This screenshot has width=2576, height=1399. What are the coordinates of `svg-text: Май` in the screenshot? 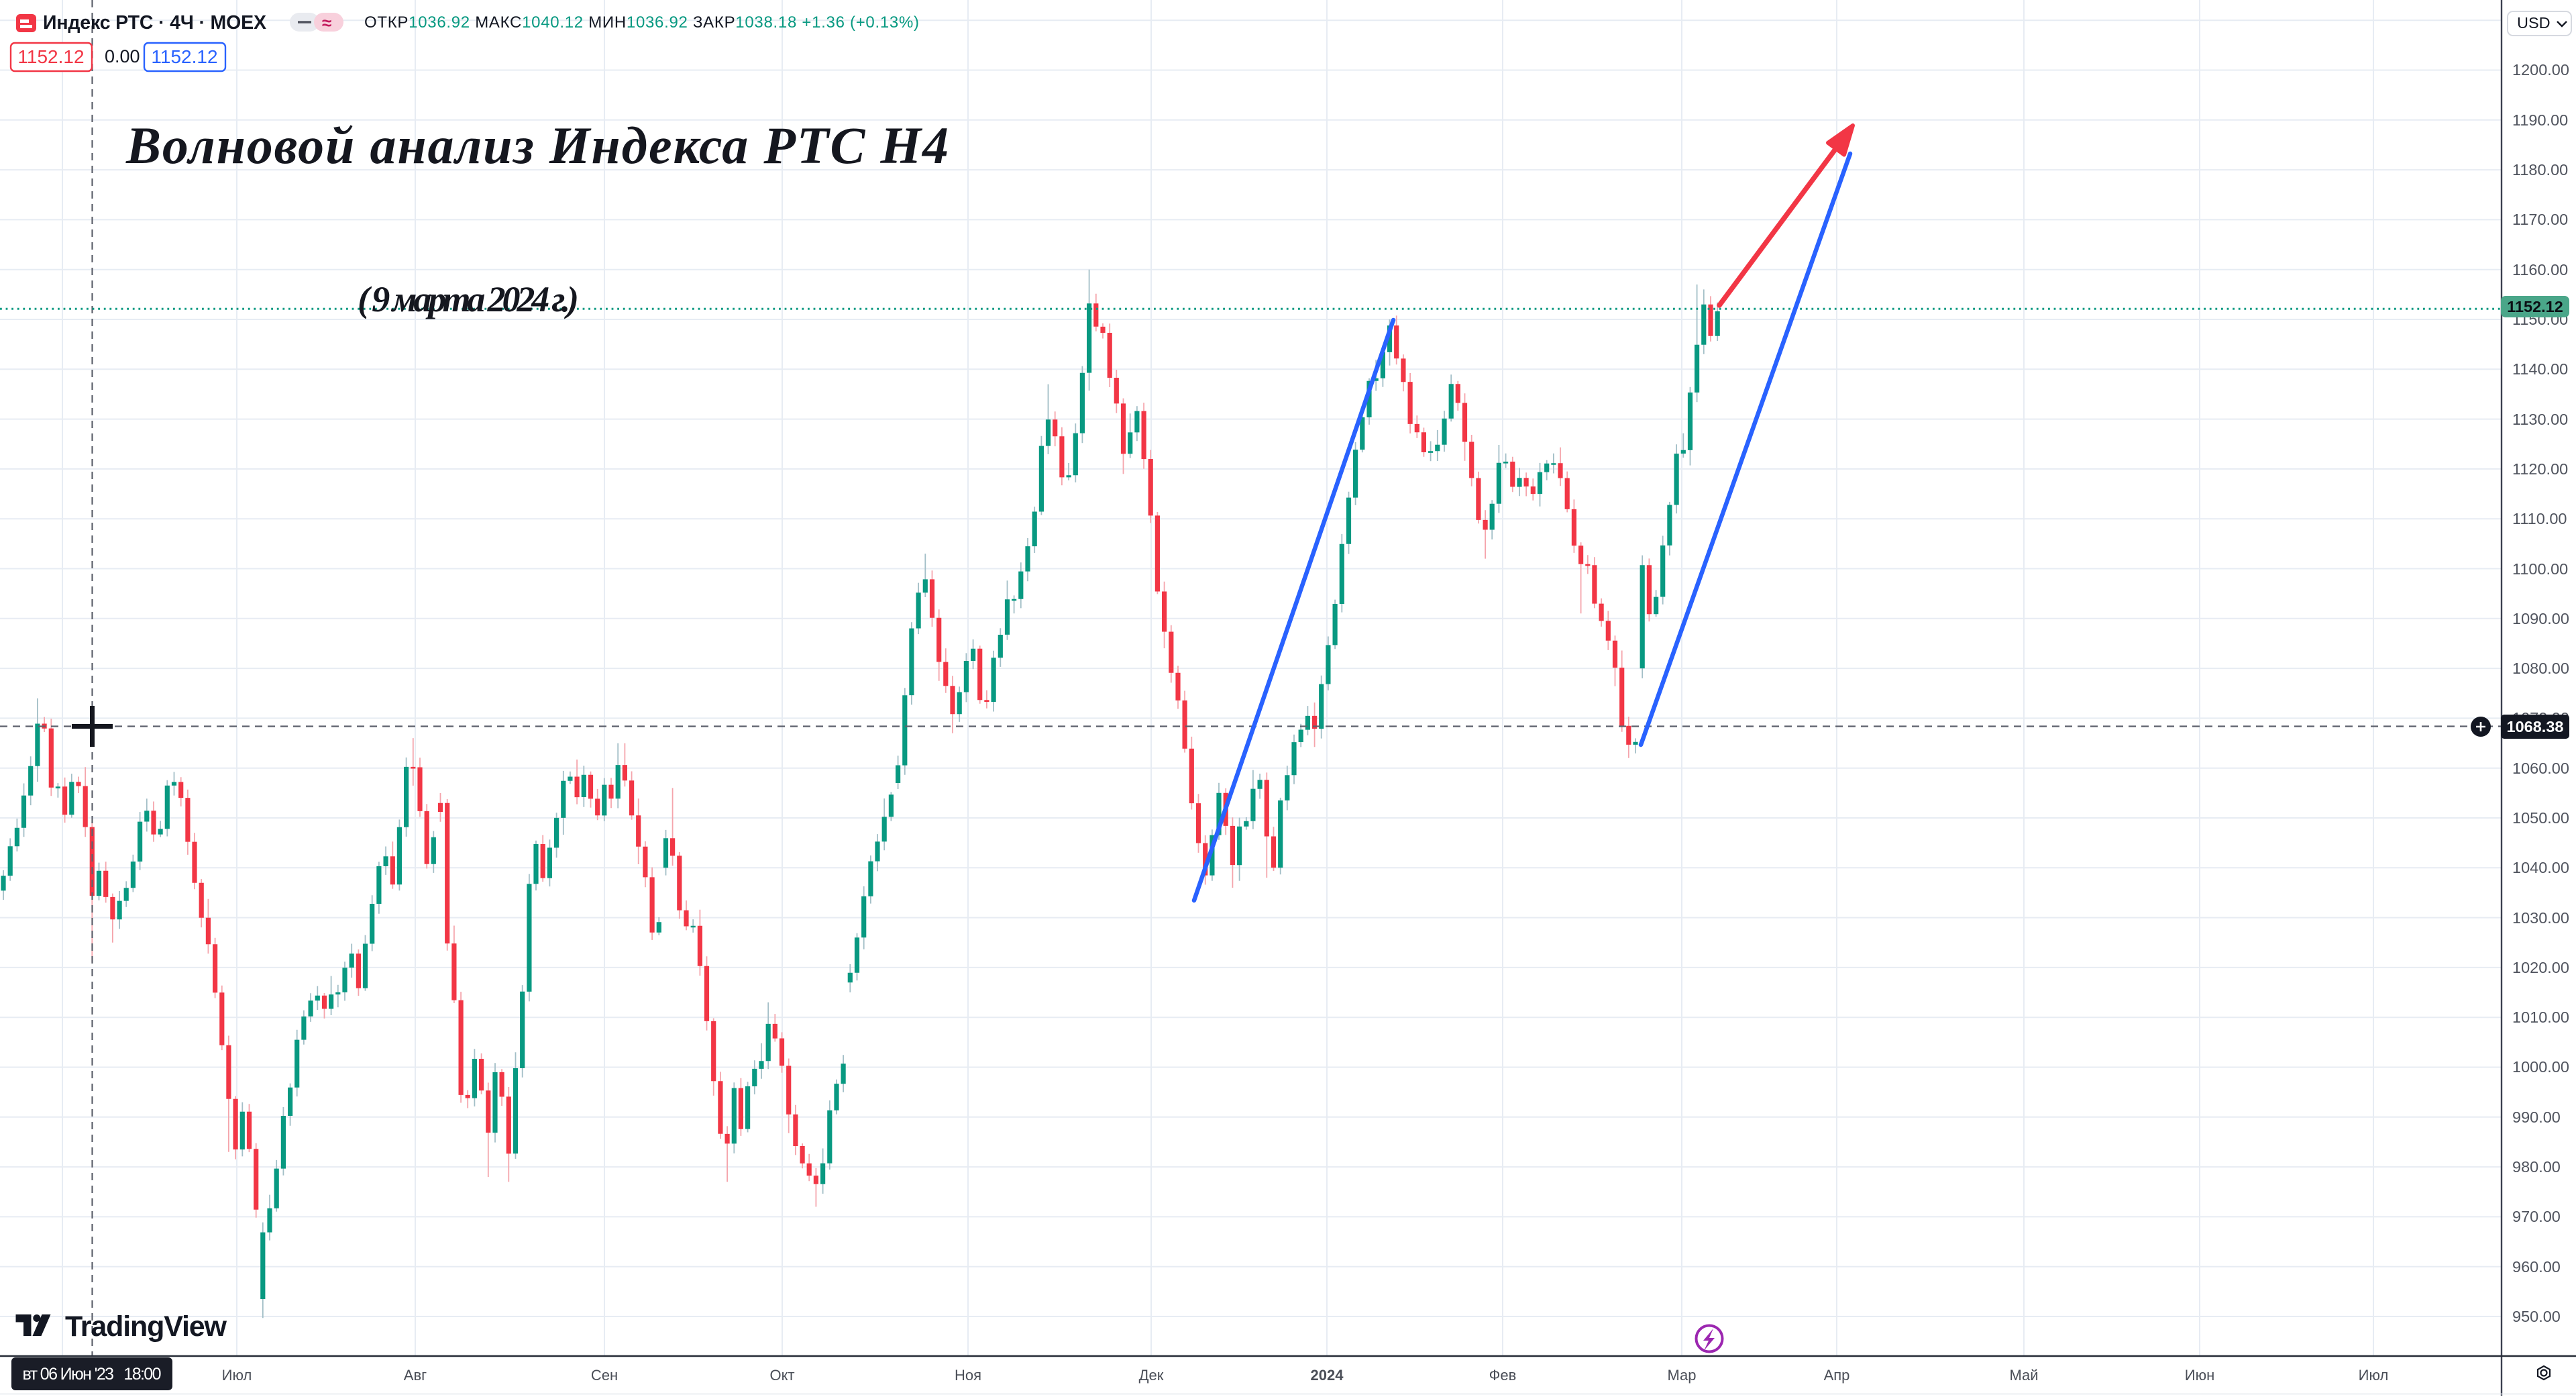 It's located at (2023, 1376).